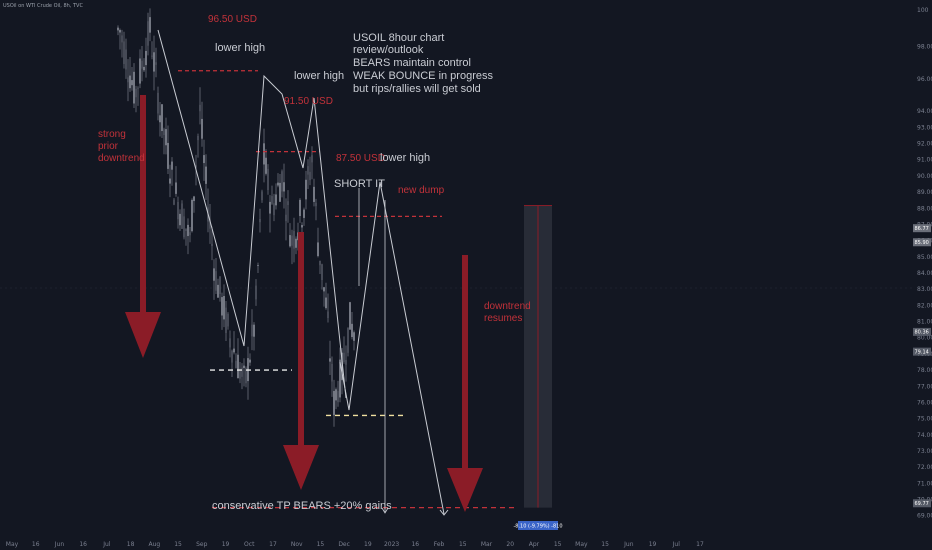  Describe the element at coordinates (302, 506) in the screenshot. I see `target-label: conservative TP BEARS +20% gains` at that location.